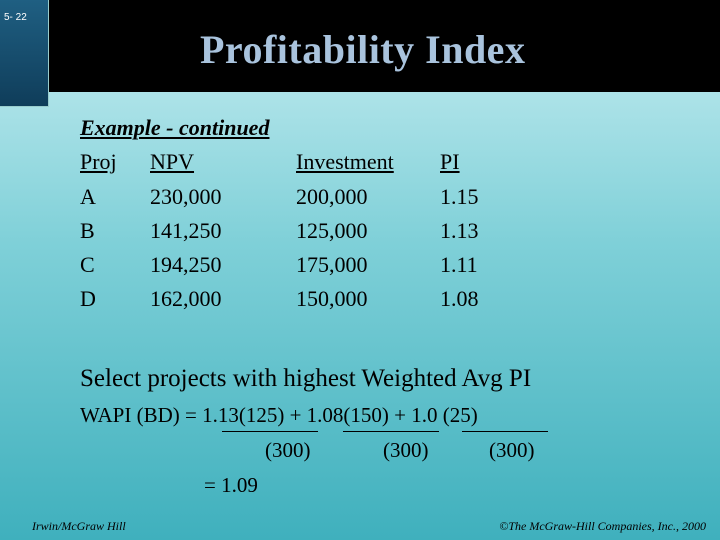 Image resolution: width=720 pixels, height=540 pixels. Describe the element at coordinates (459, 230) in the screenshot. I see `table-cell: 1.13` at that location.